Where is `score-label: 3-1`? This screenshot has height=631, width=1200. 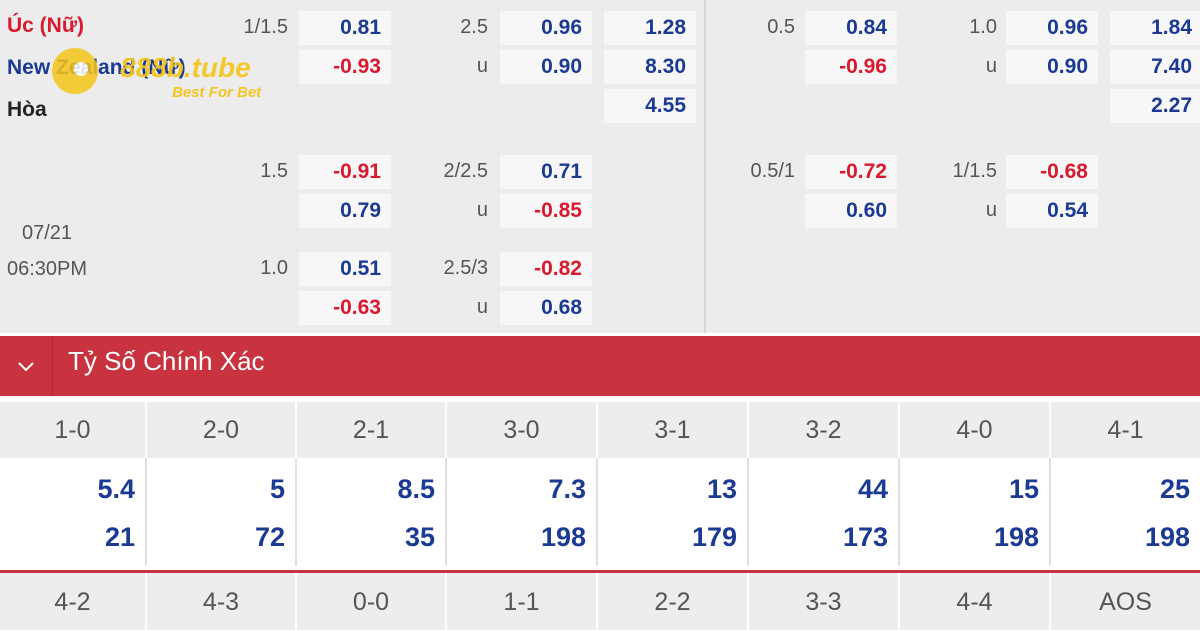
score-label: 3-1 is located at coordinates (673, 430).